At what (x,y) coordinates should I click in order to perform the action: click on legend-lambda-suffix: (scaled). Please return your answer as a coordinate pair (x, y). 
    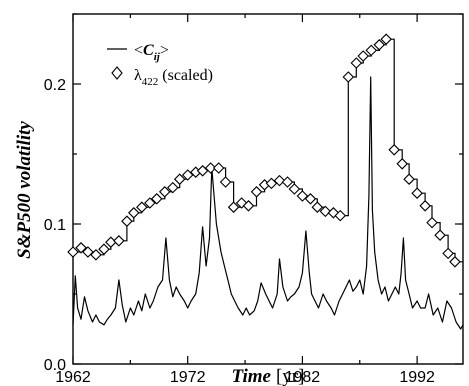
    Looking at the image, I should click on (187, 75).